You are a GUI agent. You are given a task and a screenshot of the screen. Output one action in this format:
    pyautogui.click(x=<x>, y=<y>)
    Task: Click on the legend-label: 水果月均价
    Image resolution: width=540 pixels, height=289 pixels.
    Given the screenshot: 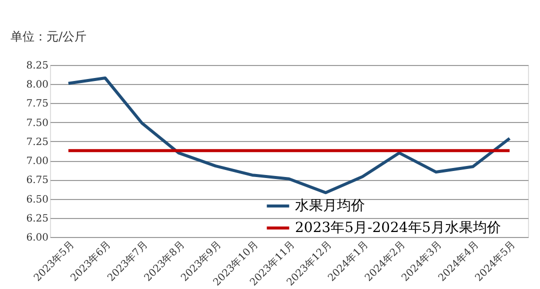 What is the action you would take?
    pyautogui.click(x=330, y=206)
    